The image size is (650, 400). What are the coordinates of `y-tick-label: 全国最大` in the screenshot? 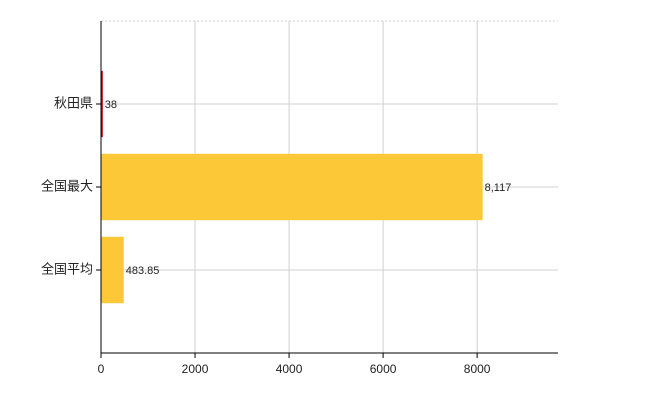 It's located at (67, 185).